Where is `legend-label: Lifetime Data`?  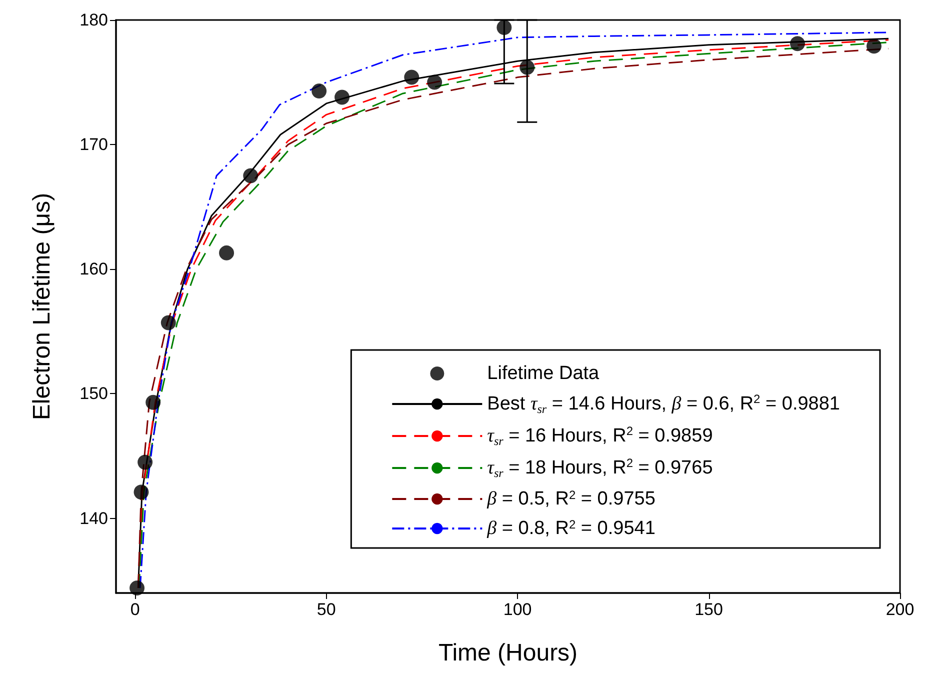 legend-label: Lifetime Data is located at coordinates (543, 373).